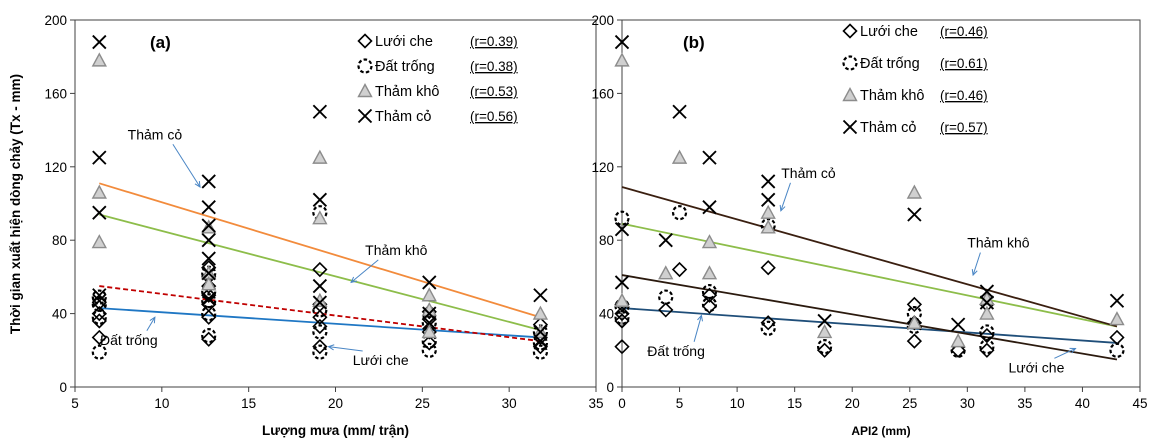 The width and height of the screenshot is (1151, 439). What do you see at coordinates (890, 64) in the screenshot?
I see `legend-label: Đất trống` at bounding box center [890, 64].